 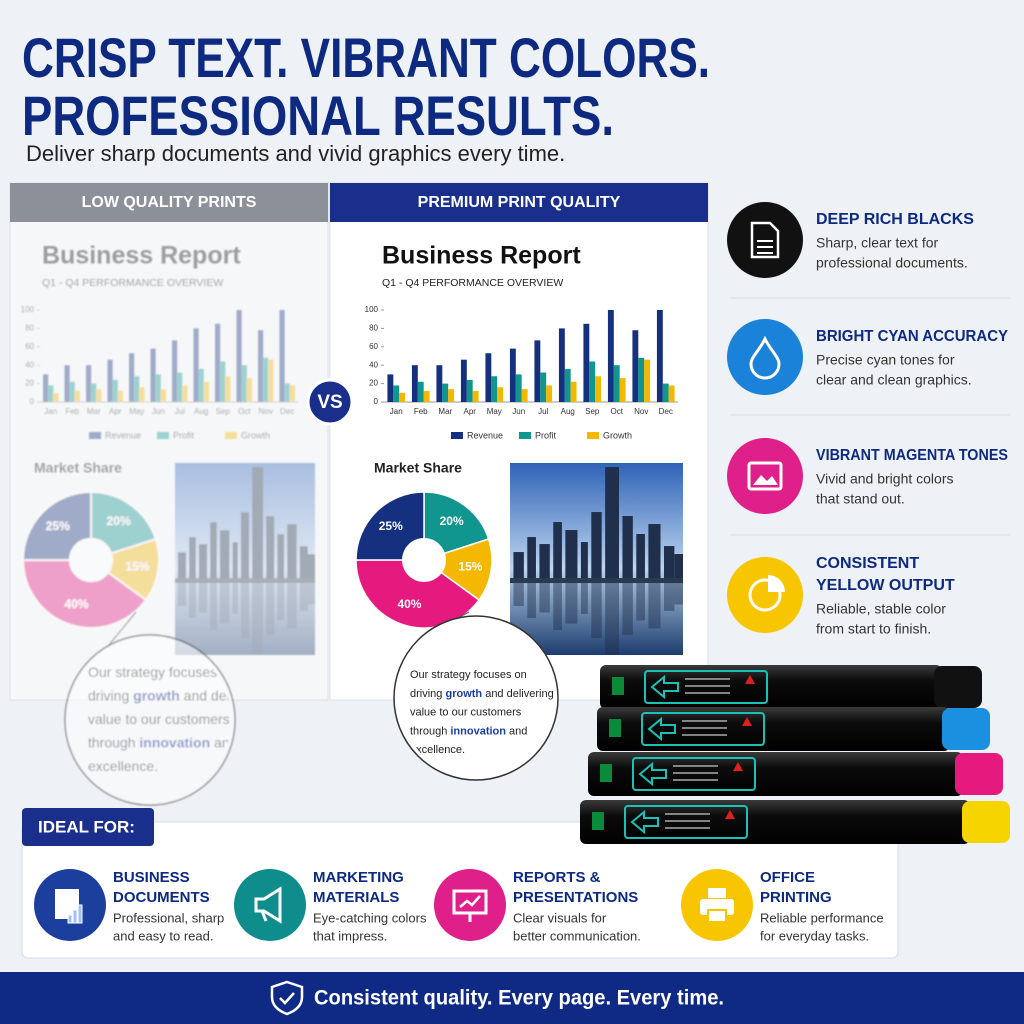 What do you see at coordinates (895, 219) in the screenshot?
I see `feature-title: DEEP RICH BLACKS` at bounding box center [895, 219].